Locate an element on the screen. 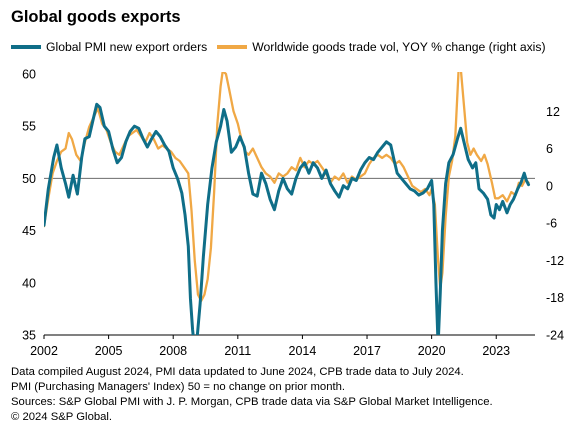 The width and height of the screenshot is (588, 441). y-left-tick-label: 55 is located at coordinates (29, 127).